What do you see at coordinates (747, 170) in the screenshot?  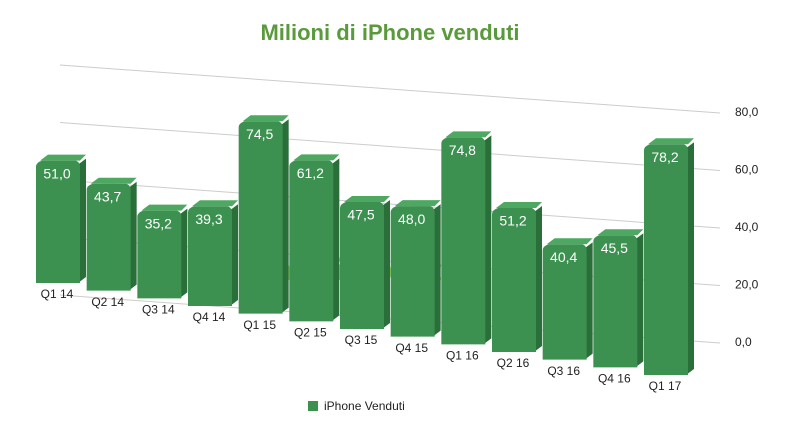 I see `y-tick-label: 60,0` at bounding box center [747, 170].